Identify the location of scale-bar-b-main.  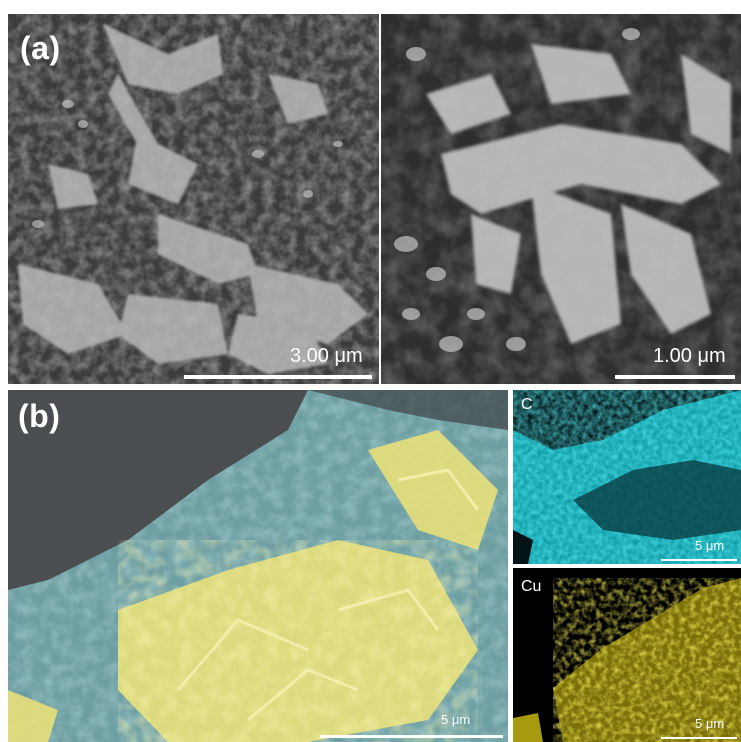
(411, 736).